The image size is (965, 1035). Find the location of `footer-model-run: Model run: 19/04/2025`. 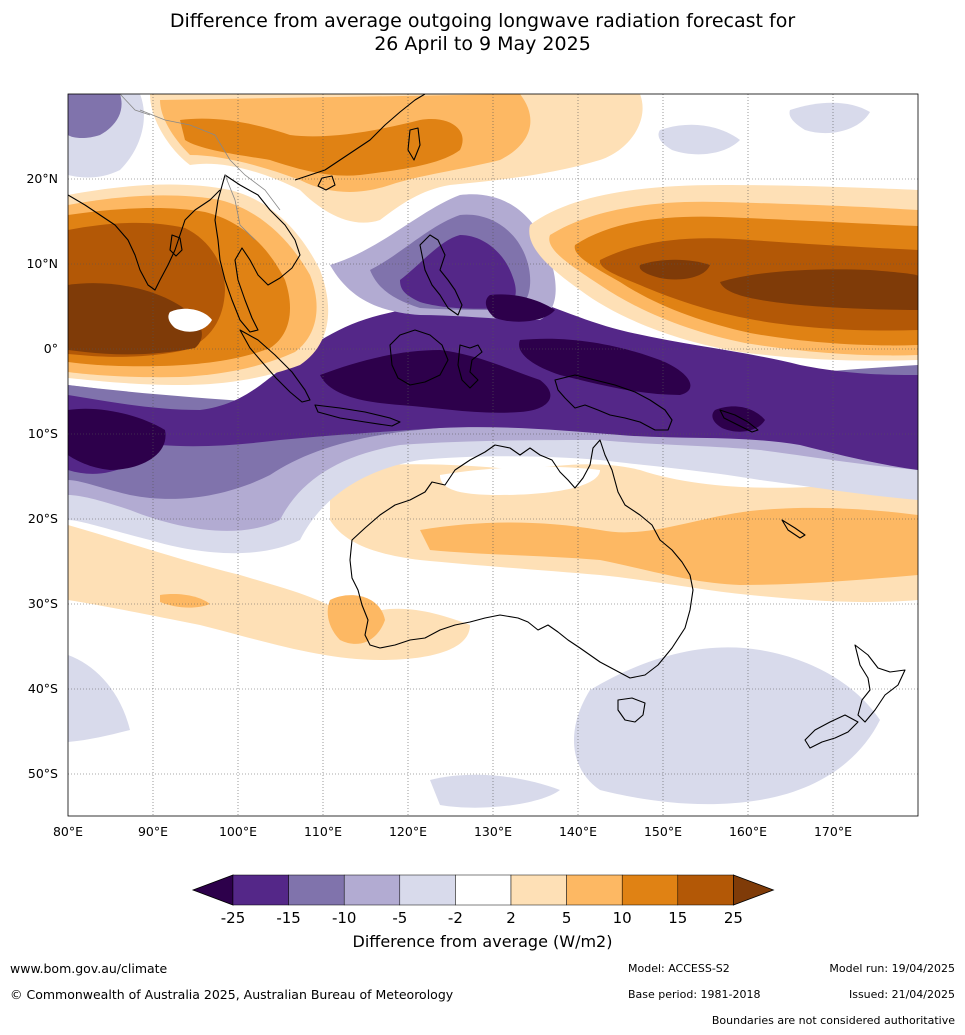

footer-model-run: Model run: 19/04/2025 is located at coordinates (892, 968).